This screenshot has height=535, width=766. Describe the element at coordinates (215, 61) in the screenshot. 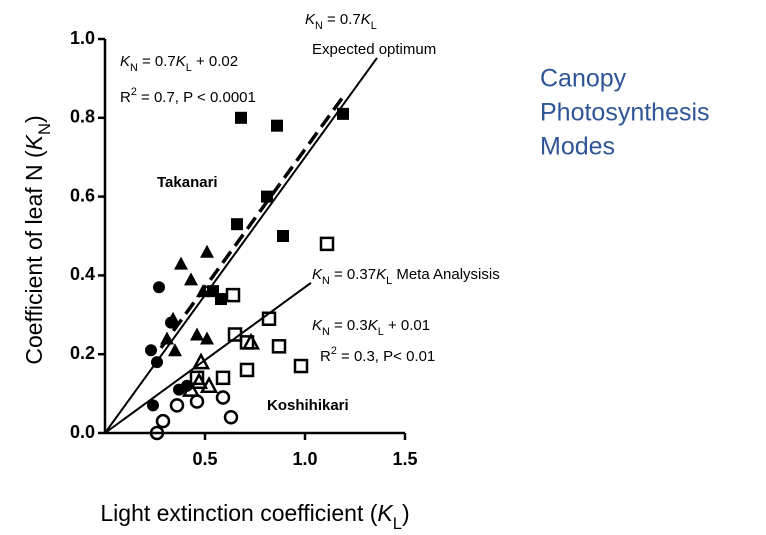

I see `text-part: + 0.02` at that location.